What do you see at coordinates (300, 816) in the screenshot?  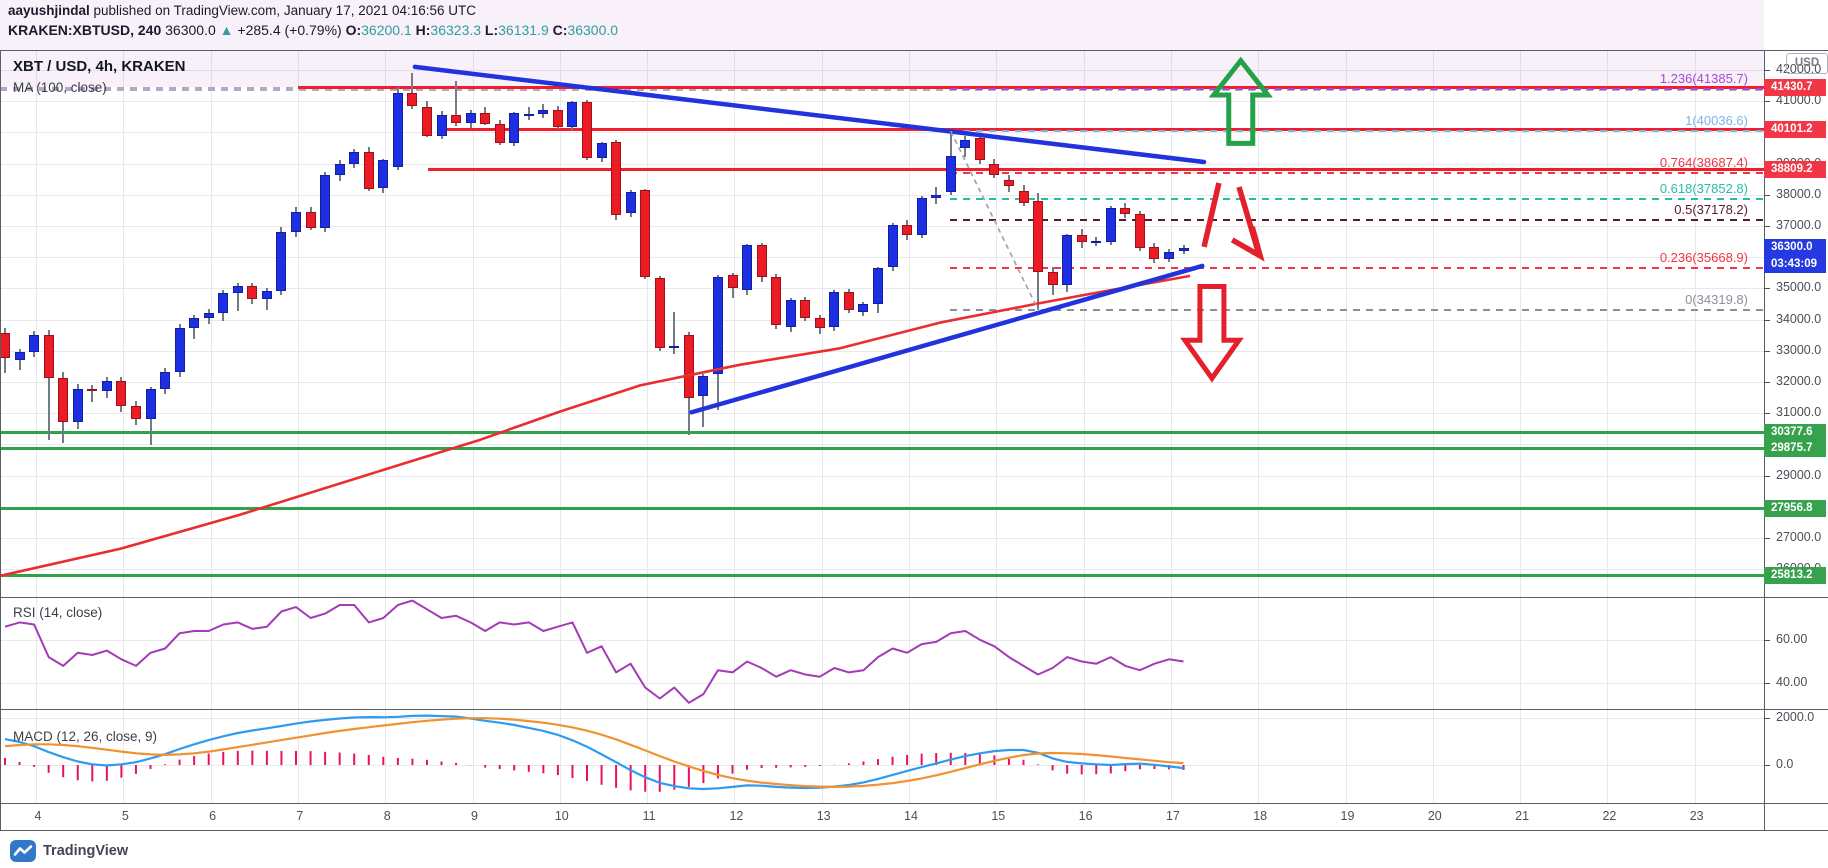 I see `time-tick-label: 7` at bounding box center [300, 816].